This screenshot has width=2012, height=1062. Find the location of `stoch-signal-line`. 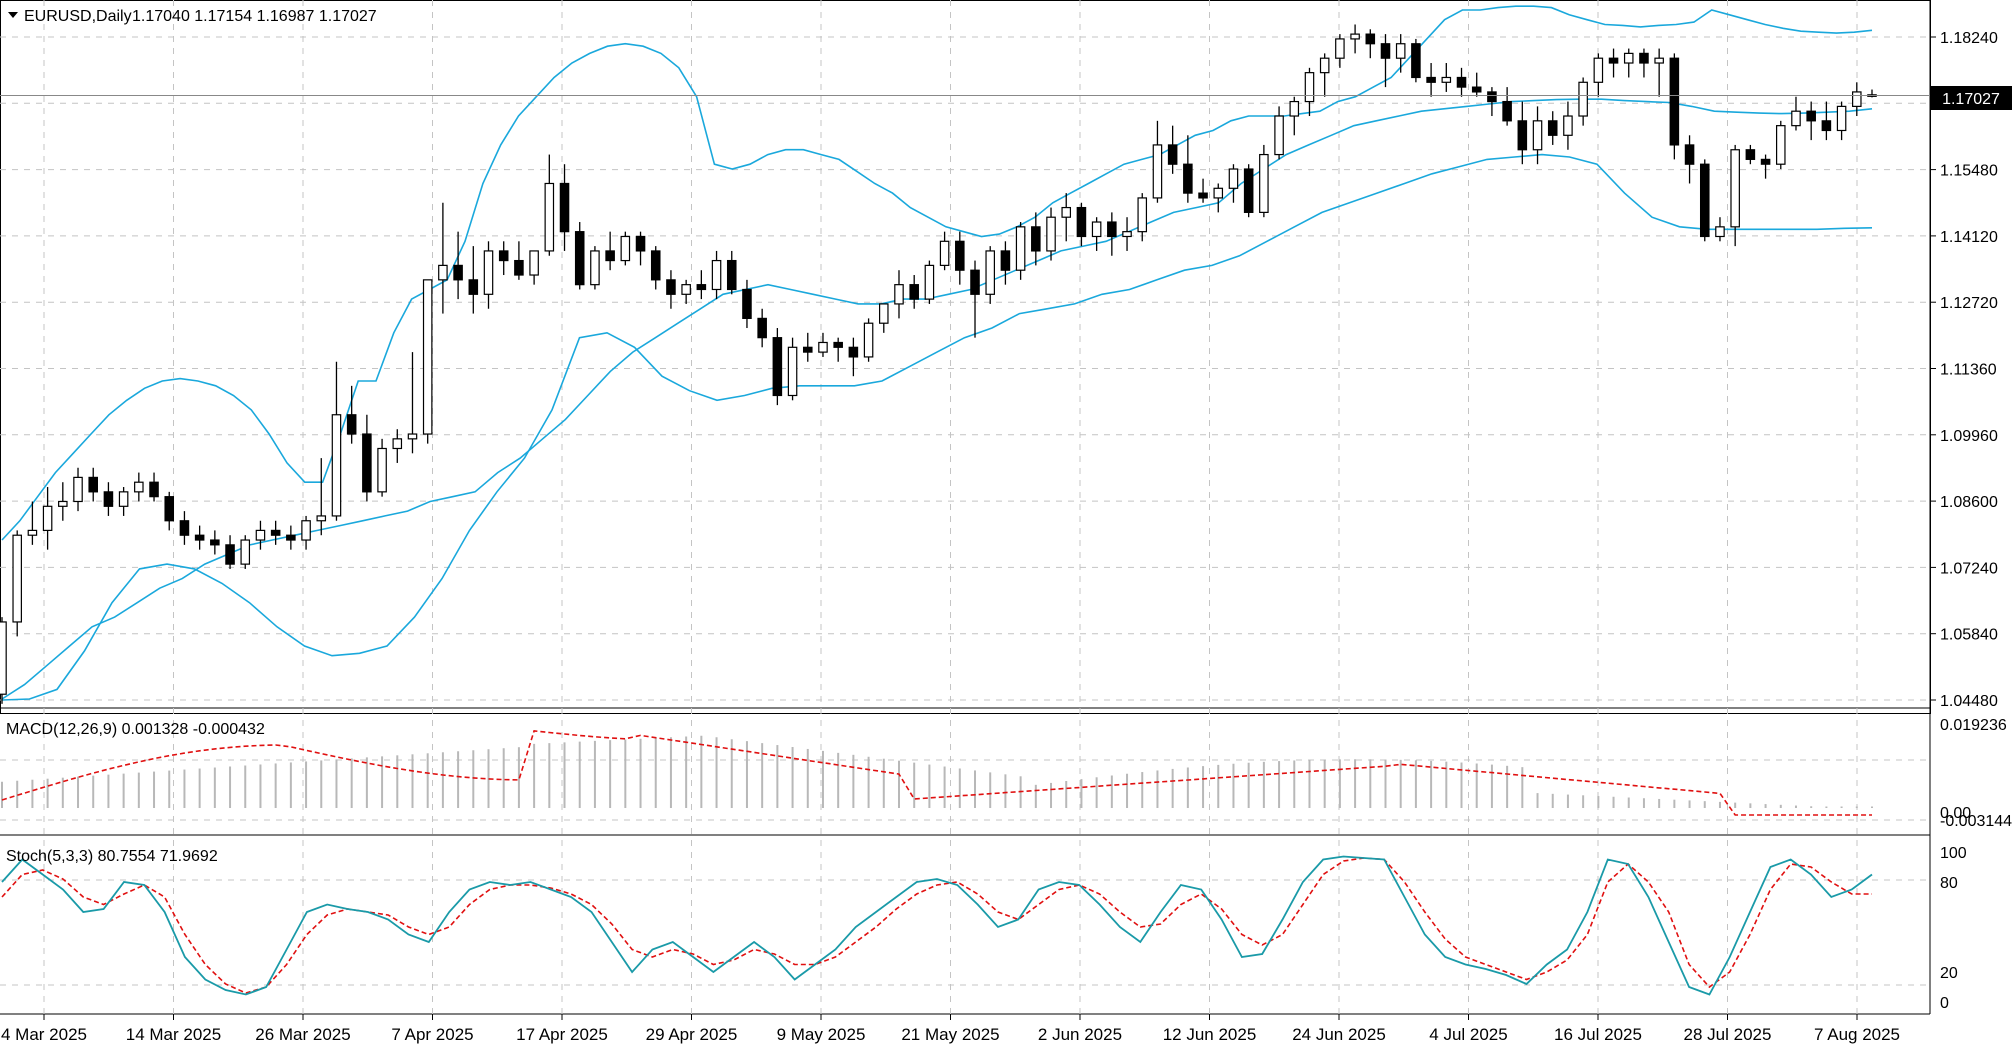

stoch-signal-line is located at coordinates (936, 925).